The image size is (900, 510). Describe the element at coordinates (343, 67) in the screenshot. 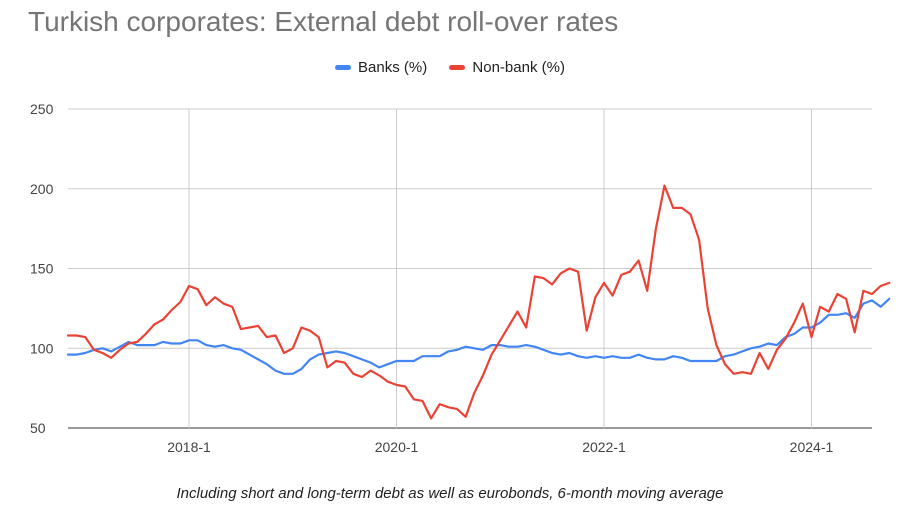

I see `legend-swatch-banks` at that location.